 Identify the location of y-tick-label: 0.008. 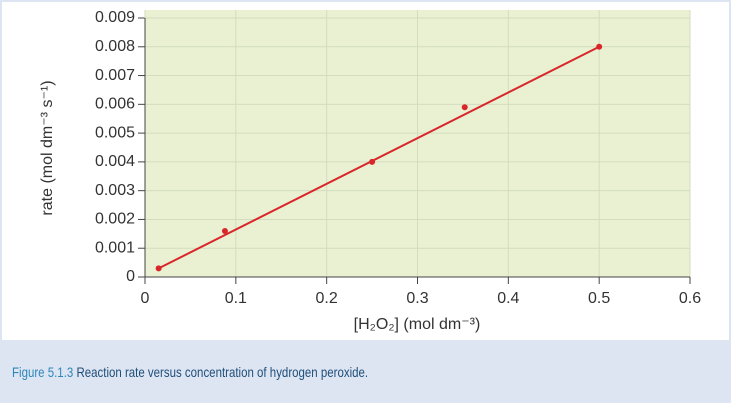
(115, 46).